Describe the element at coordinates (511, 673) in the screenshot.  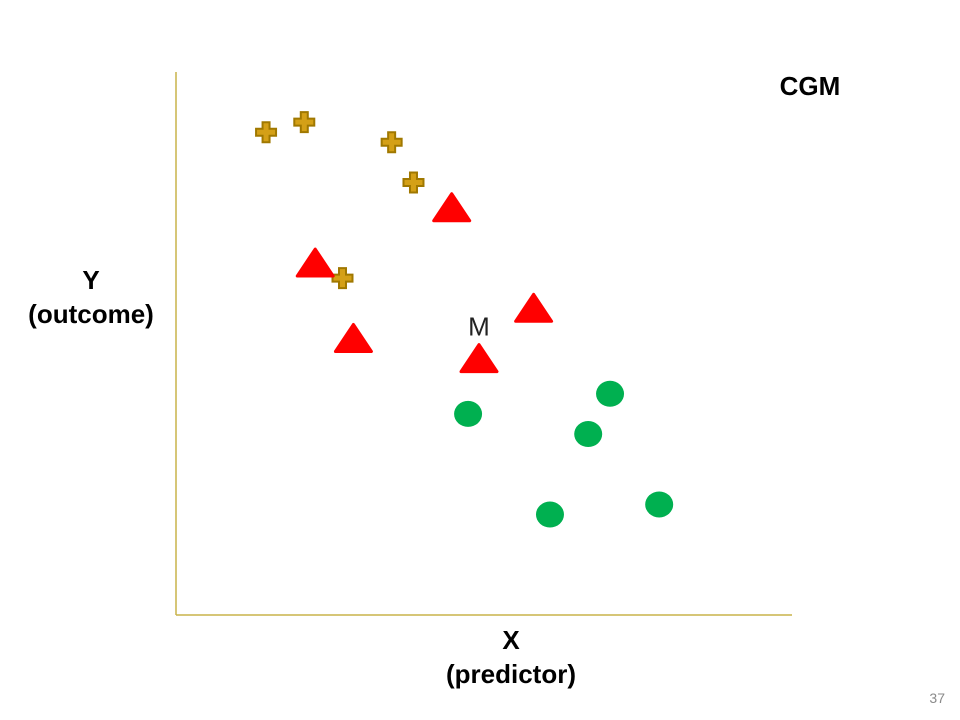
I see `x-axis-label-line-2: (predictor)` at that location.